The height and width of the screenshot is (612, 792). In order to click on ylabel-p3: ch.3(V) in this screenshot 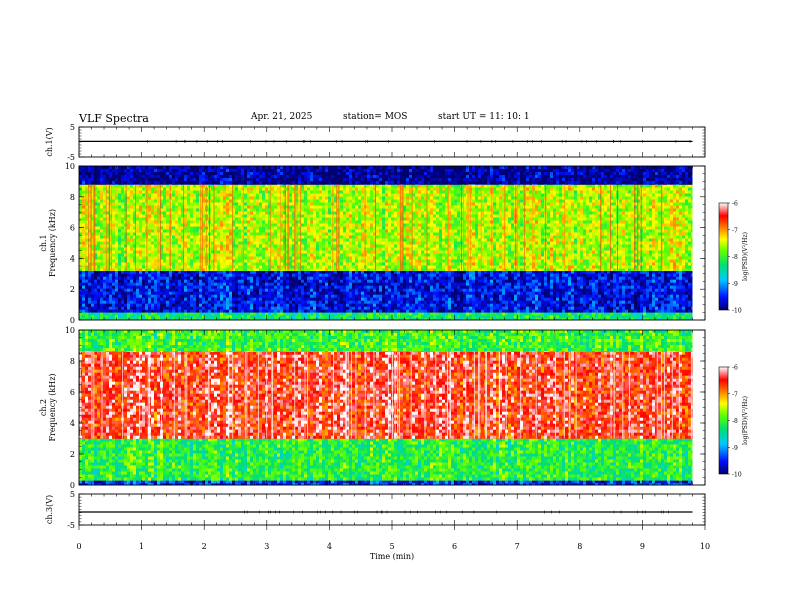, I will do `click(49, 509)`.